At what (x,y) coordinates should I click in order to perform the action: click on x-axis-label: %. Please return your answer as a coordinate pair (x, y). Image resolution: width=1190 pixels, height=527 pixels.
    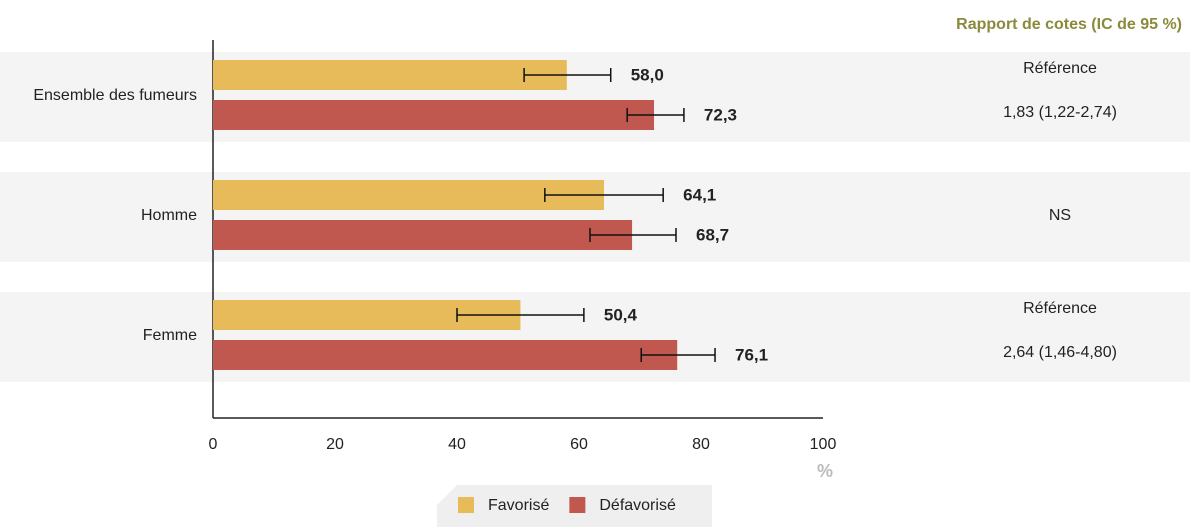
    Looking at the image, I should click on (825, 471).